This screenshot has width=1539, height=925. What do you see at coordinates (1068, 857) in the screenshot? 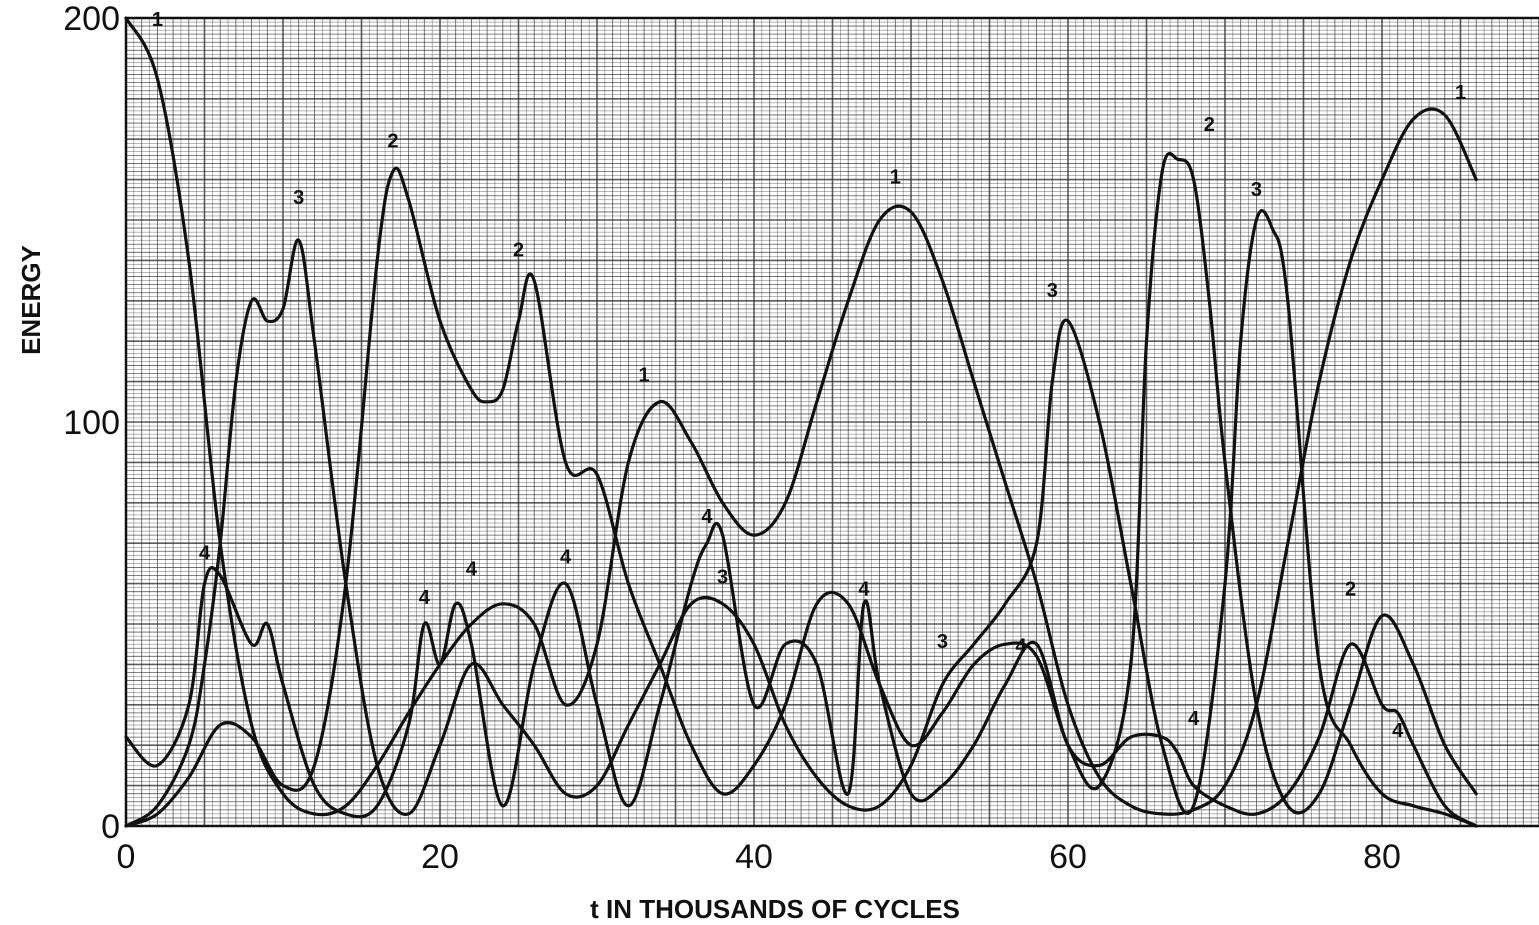
I see `x-tick-label: 60` at bounding box center [1068, 857].